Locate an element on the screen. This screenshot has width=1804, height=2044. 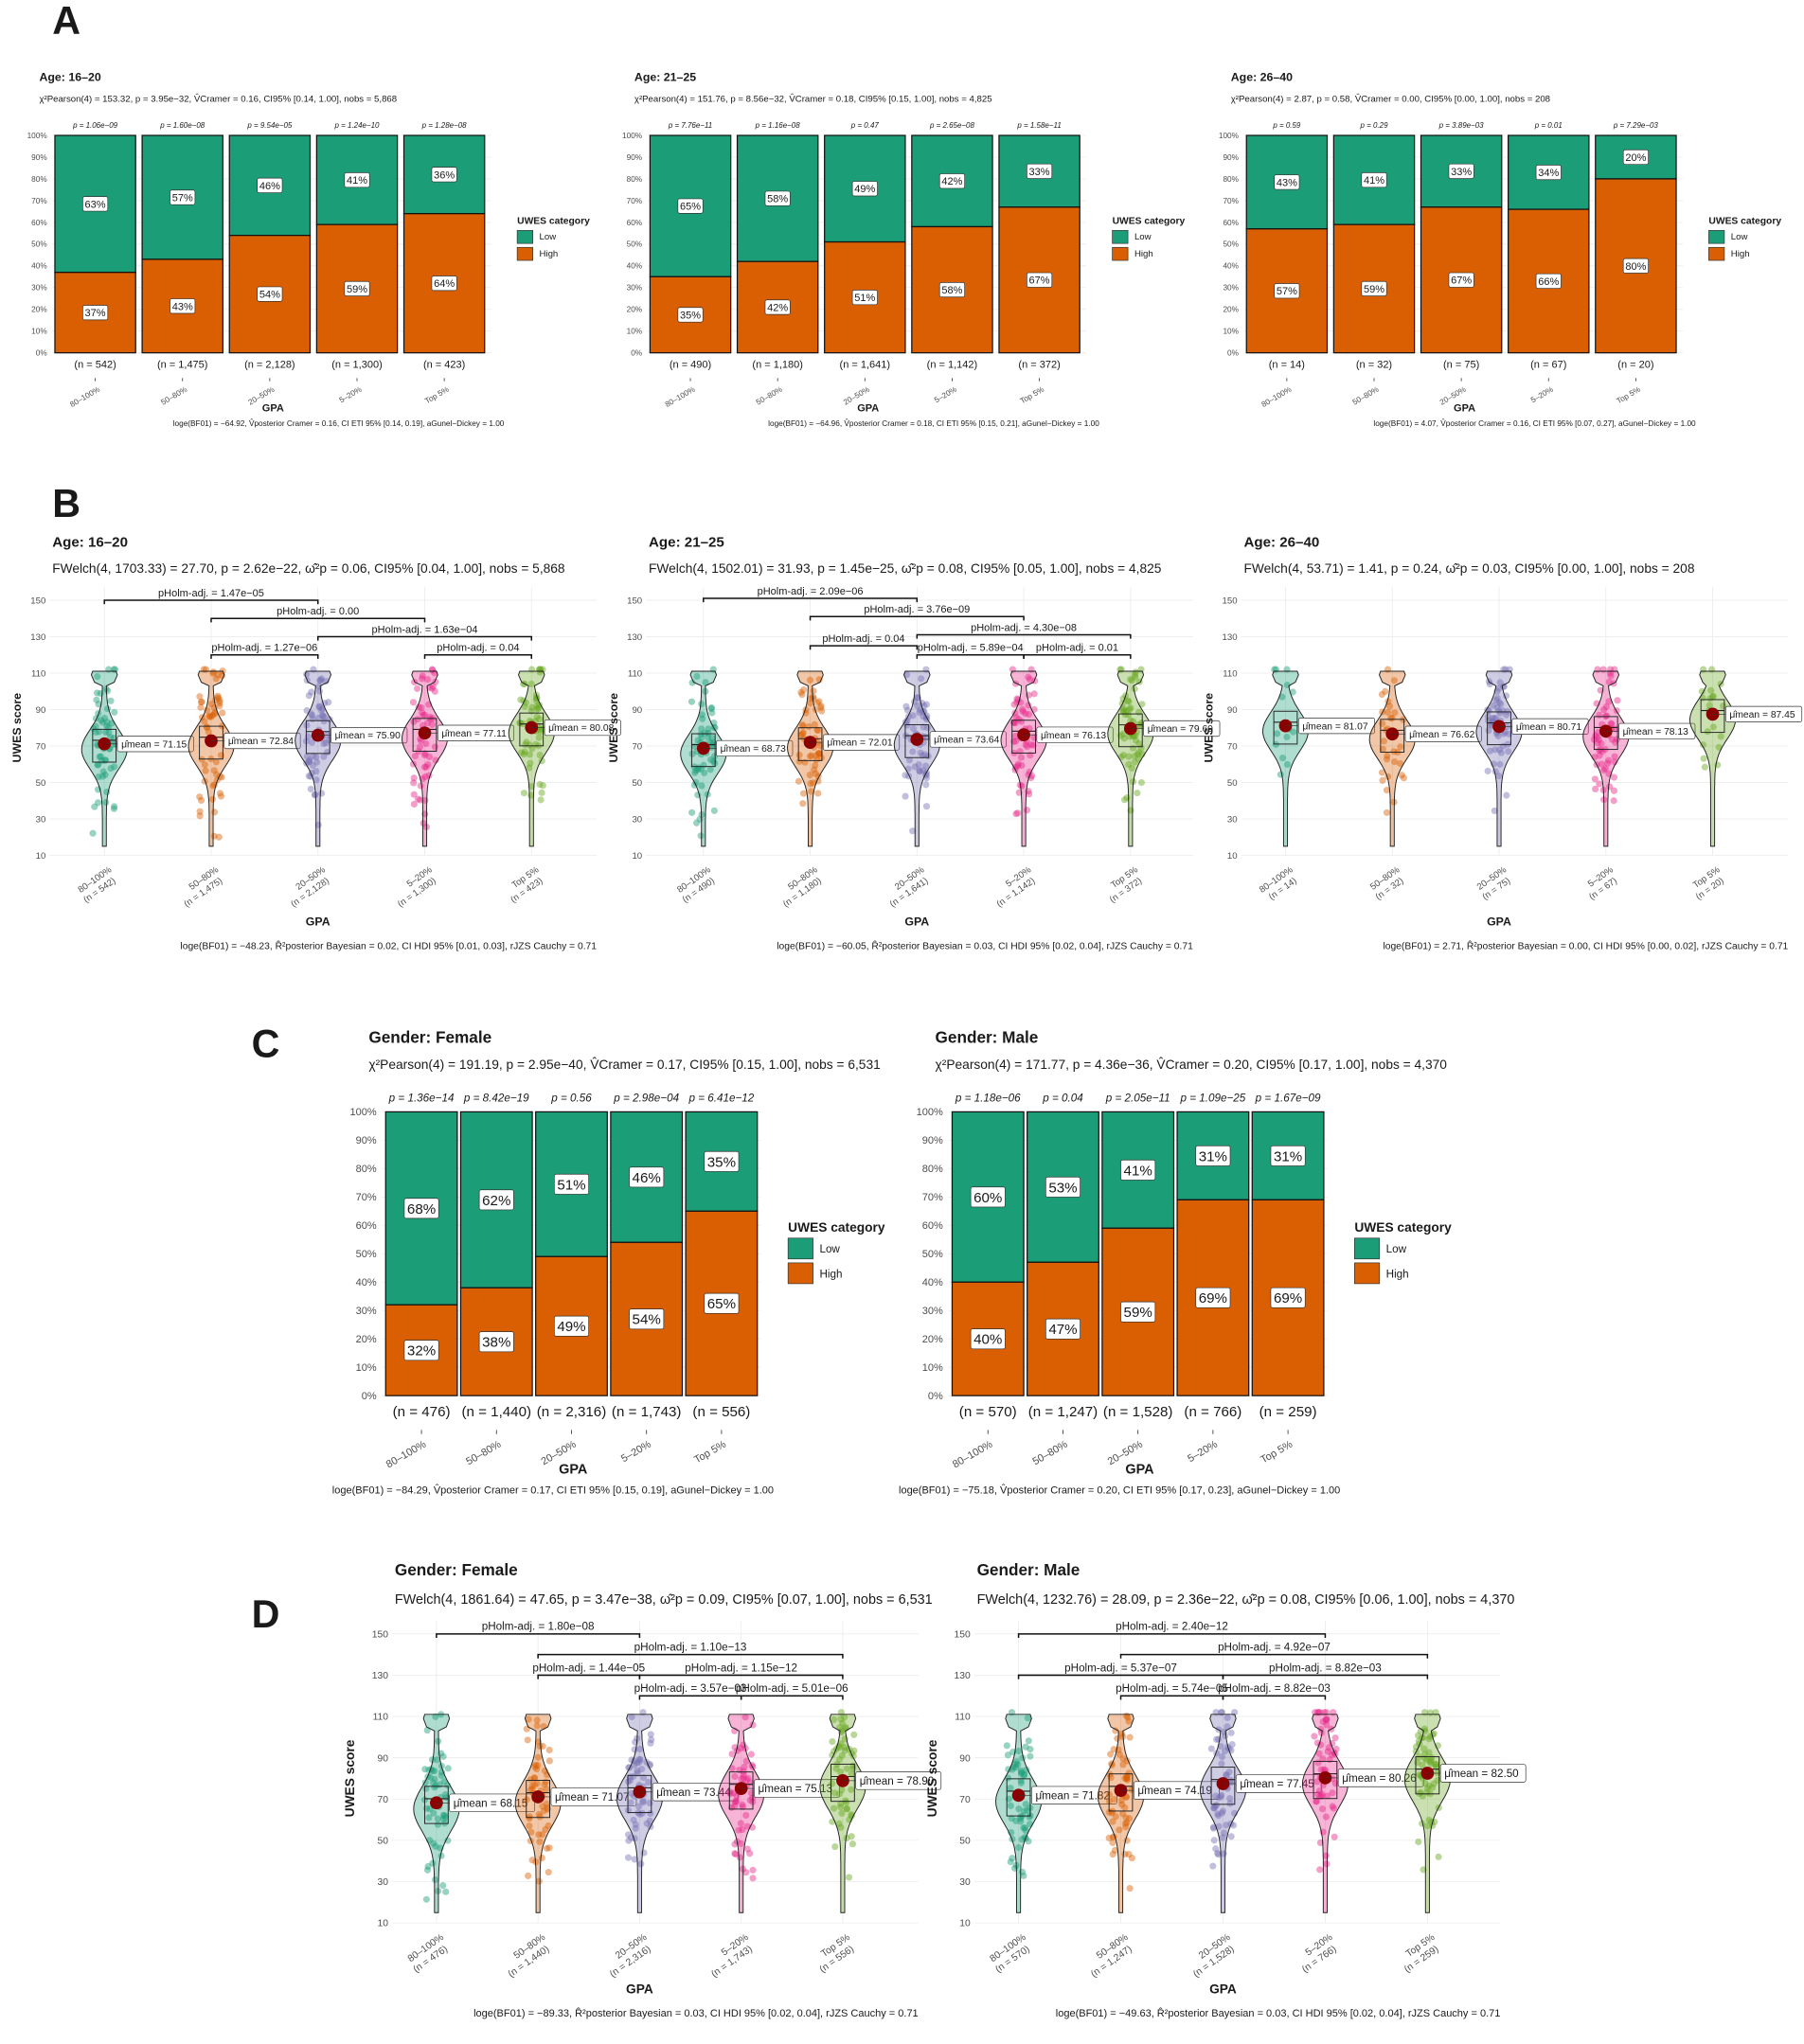
data-label: 63% is located at coordinates (95, 204).